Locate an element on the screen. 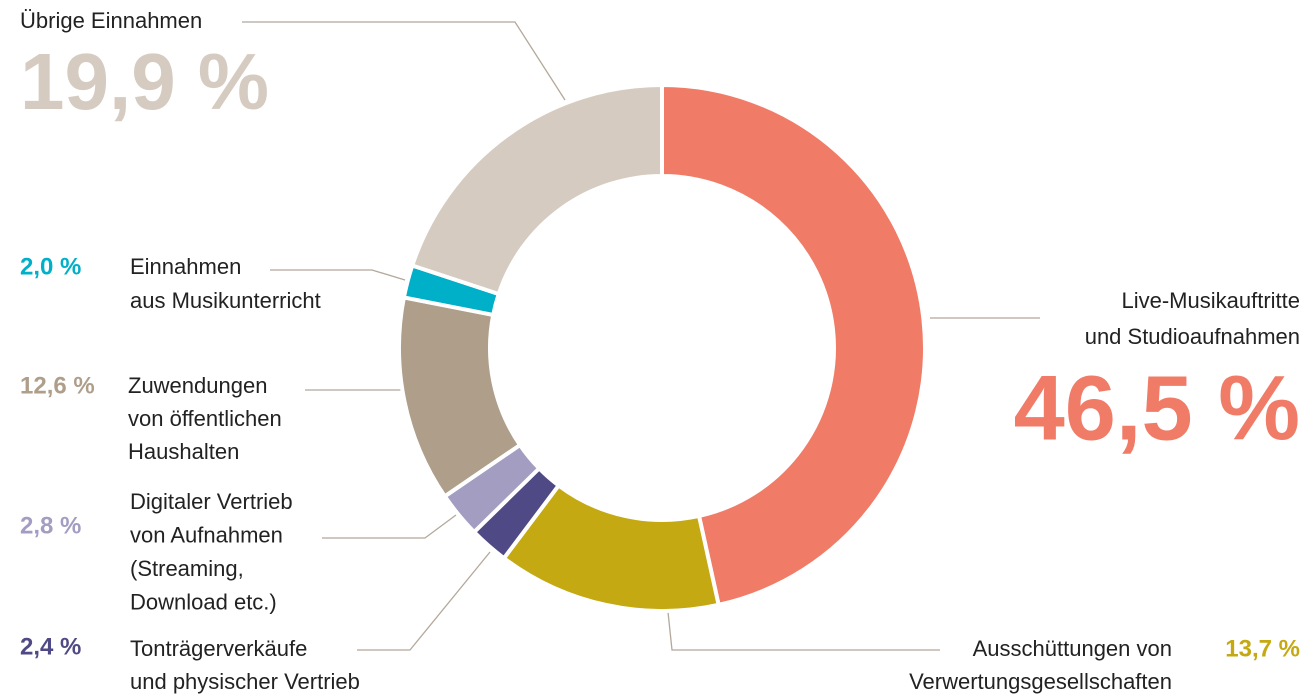 The image size is (1310, 699). category-label: Digitaler Vertrieb is located at coordinates (211, 501).